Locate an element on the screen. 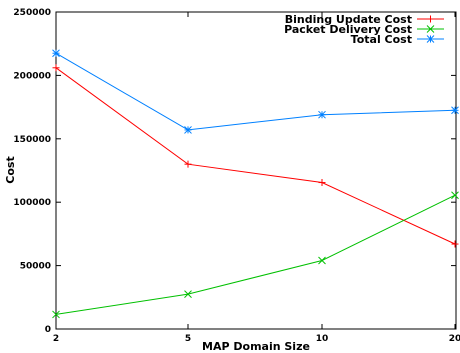 The image size is (460, 353). x-axis-title: MAP Domain Size is located at coordinates (256, 346).